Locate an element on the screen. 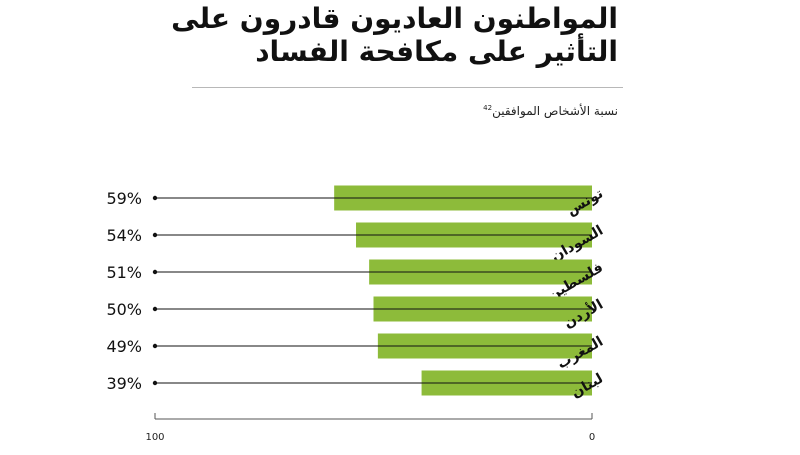 Image resolution: width=800 pixels, height=455 pixels. x-tick-label-0: 0 is located at coordinates (592, 437).